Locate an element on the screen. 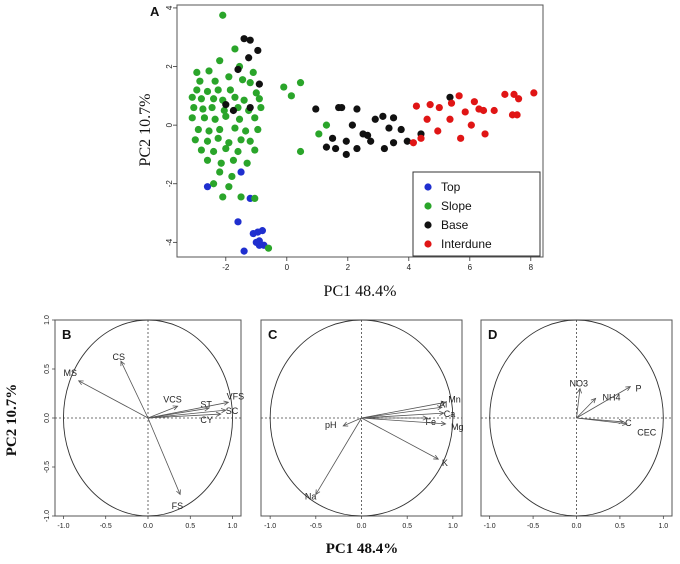  vector-label: CEC is located at coordinates (647, 433).